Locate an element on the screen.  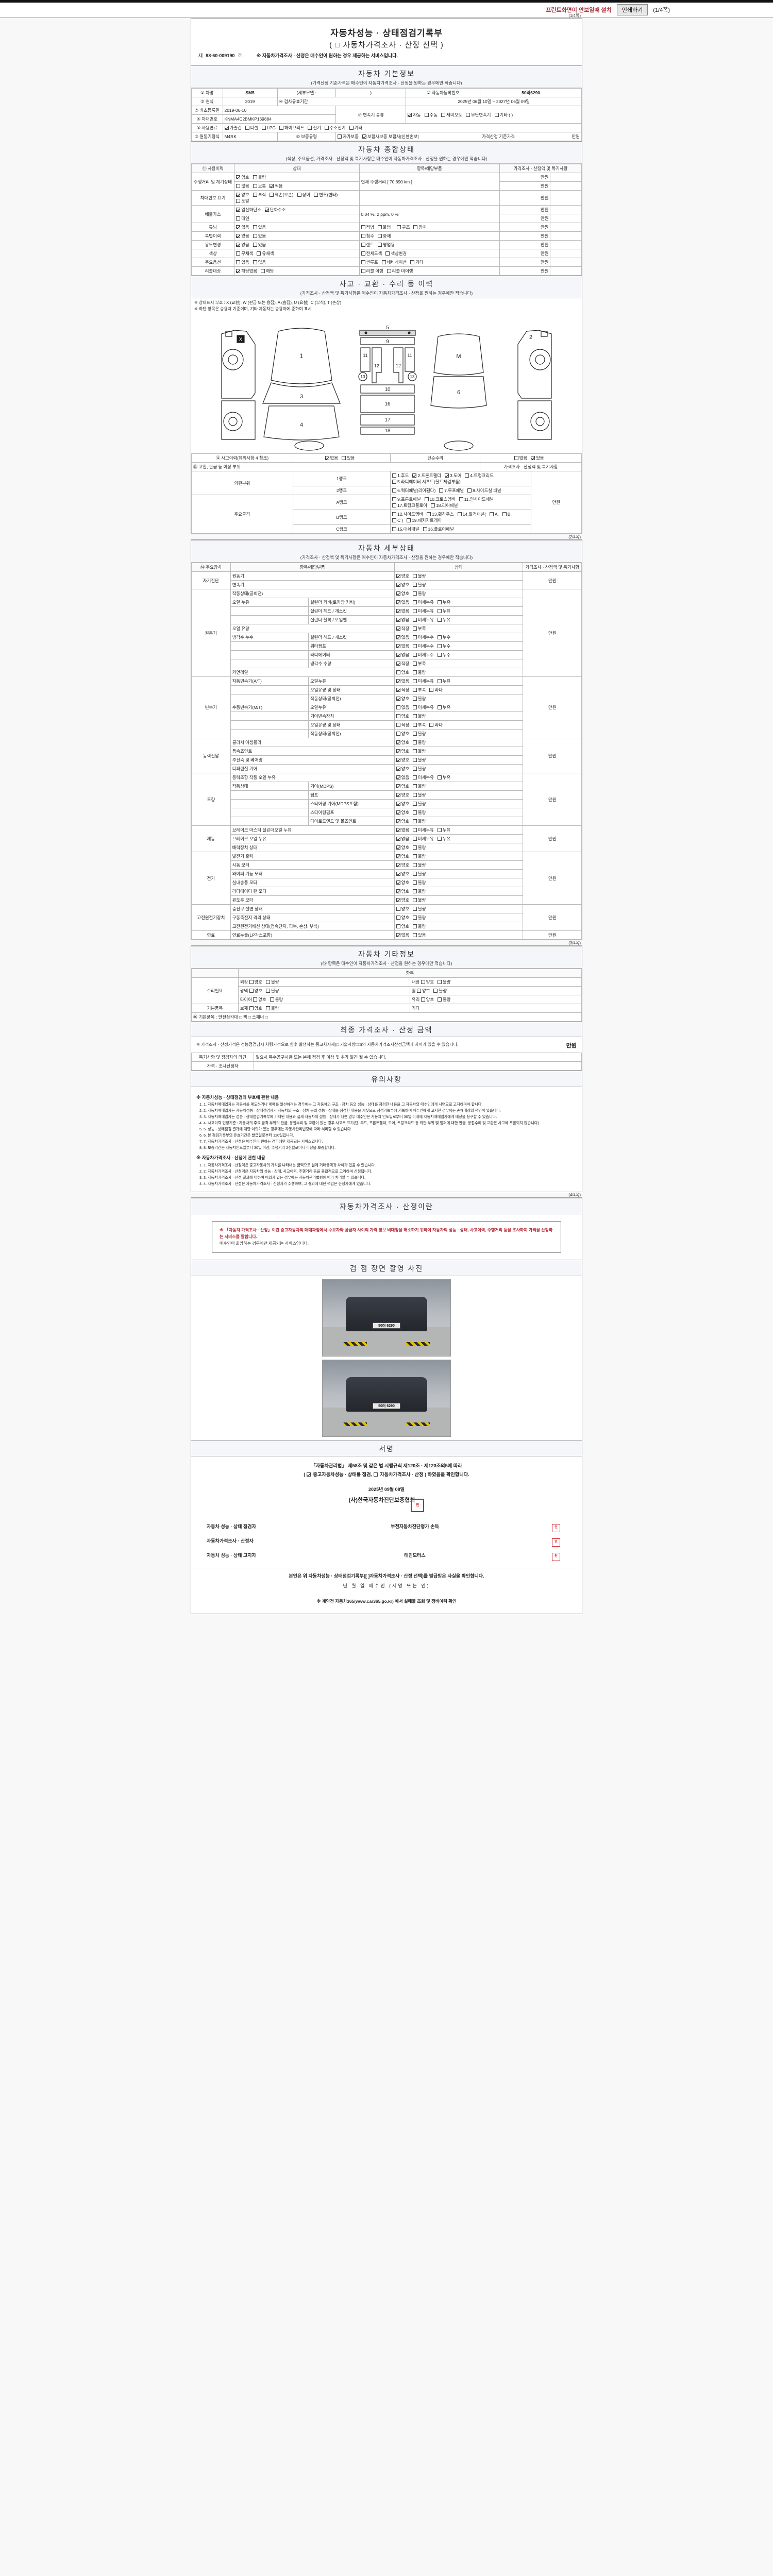
state-option: 없음 is located at coordinates (259, 262).